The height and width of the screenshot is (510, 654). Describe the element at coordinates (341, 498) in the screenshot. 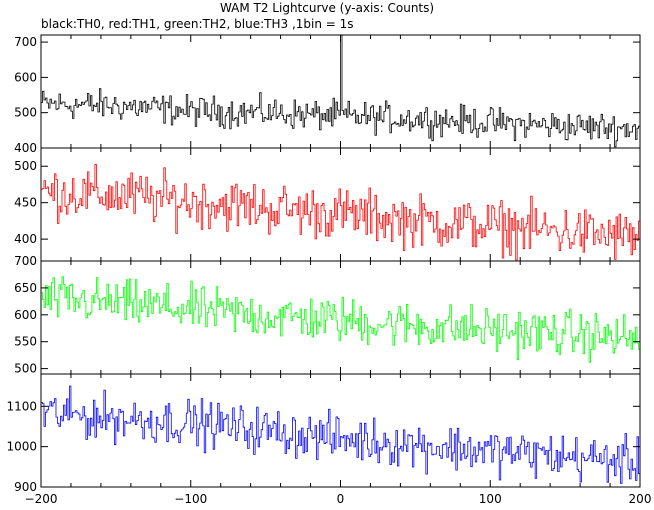

I see `x-tick-label: 0` at that location.